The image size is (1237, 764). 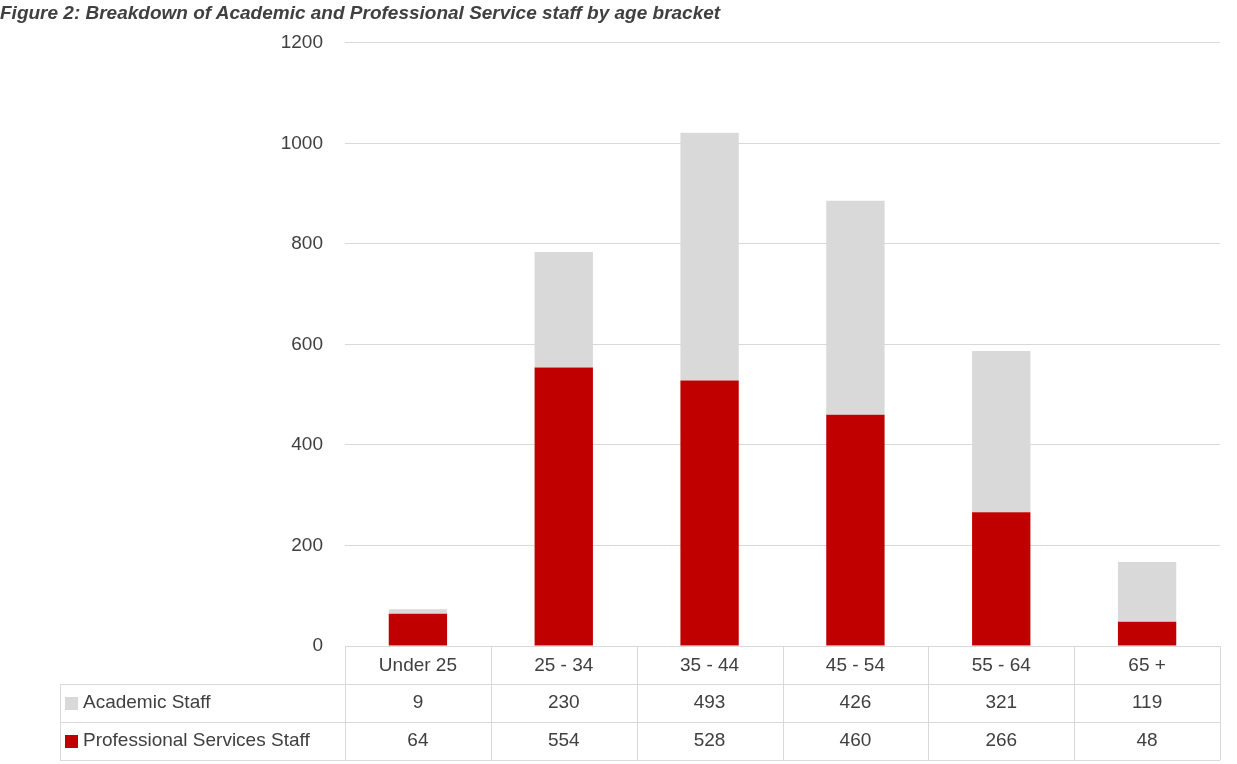 I want to click on y-tick-label: 1000, so click(x=301, y=142).